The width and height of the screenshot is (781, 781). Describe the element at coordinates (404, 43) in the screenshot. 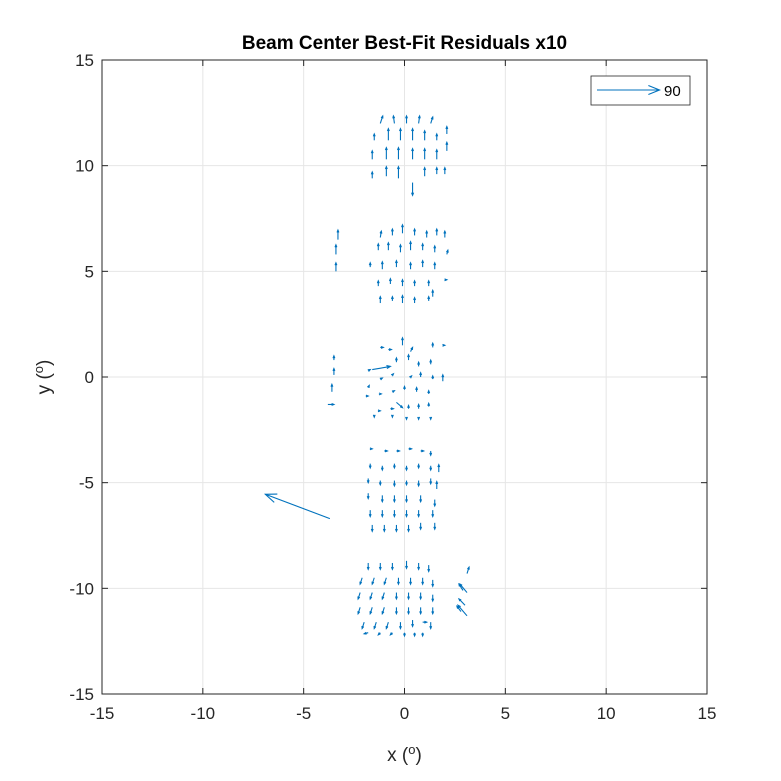

I see `chart-title: Beam Center Best-Fit Residuals x10` at that location.